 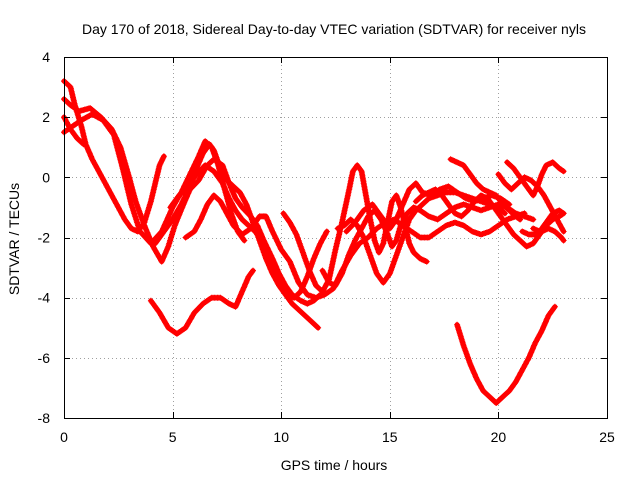 What do you see at coordinates (44, 418) in the screenshot?
I see `y-tick-label: -8` at bounding box center [44, 418].